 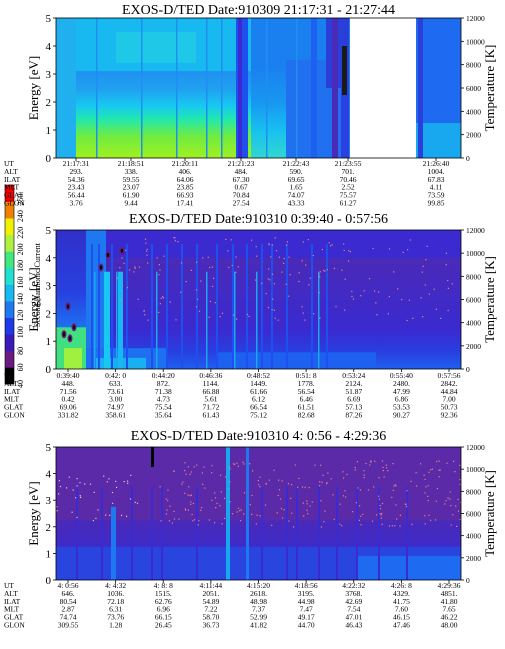 I want to click on y-tick-label: 0, so click(x=49, y=581).